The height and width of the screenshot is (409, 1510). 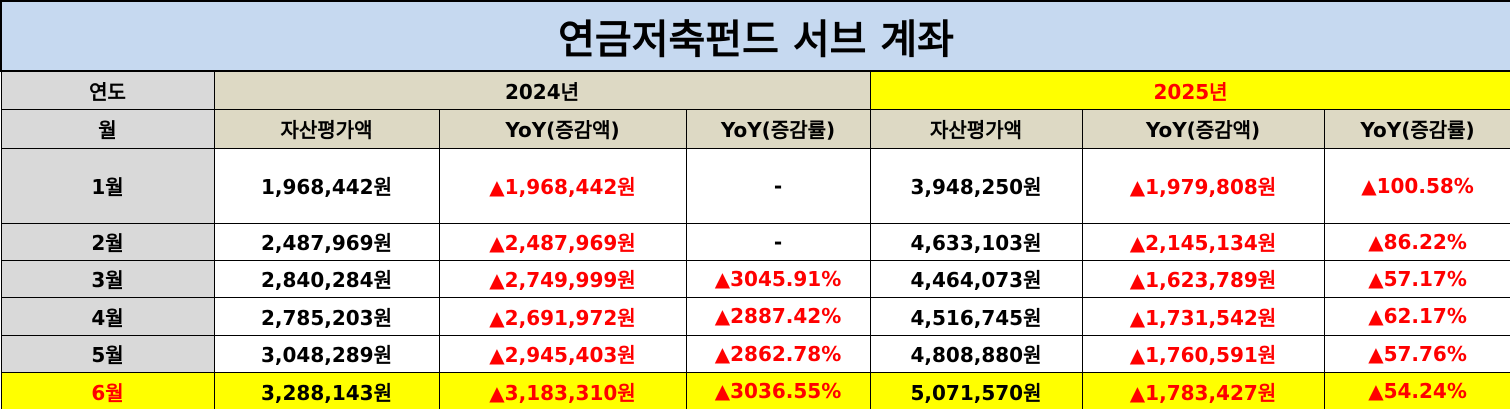 What do you see at coordinates (1416, 278) in the screenshot?
I see `value-cell: ▲57.17%` at bounding box center [1416, 278].